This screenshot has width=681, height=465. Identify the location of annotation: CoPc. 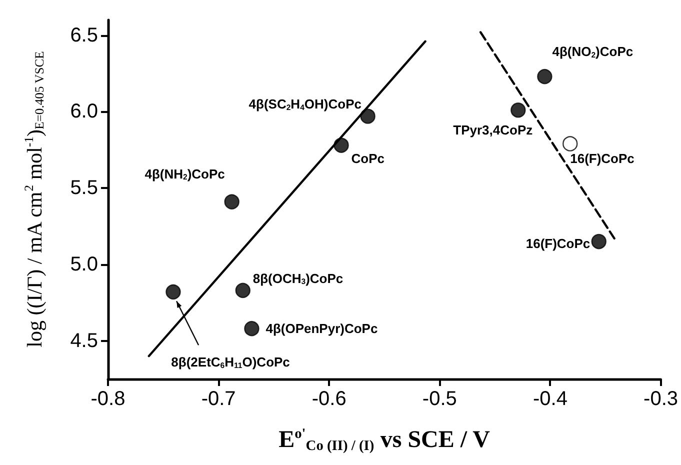
(368, 158).